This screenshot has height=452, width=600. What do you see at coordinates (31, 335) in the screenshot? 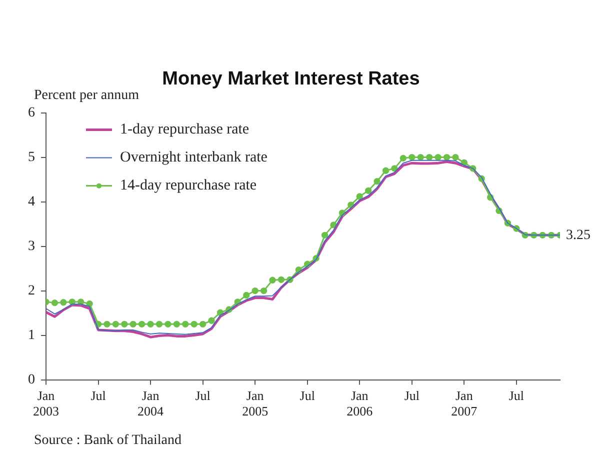
I see `y-tick-label: 1` at bounding box center [31, 335].